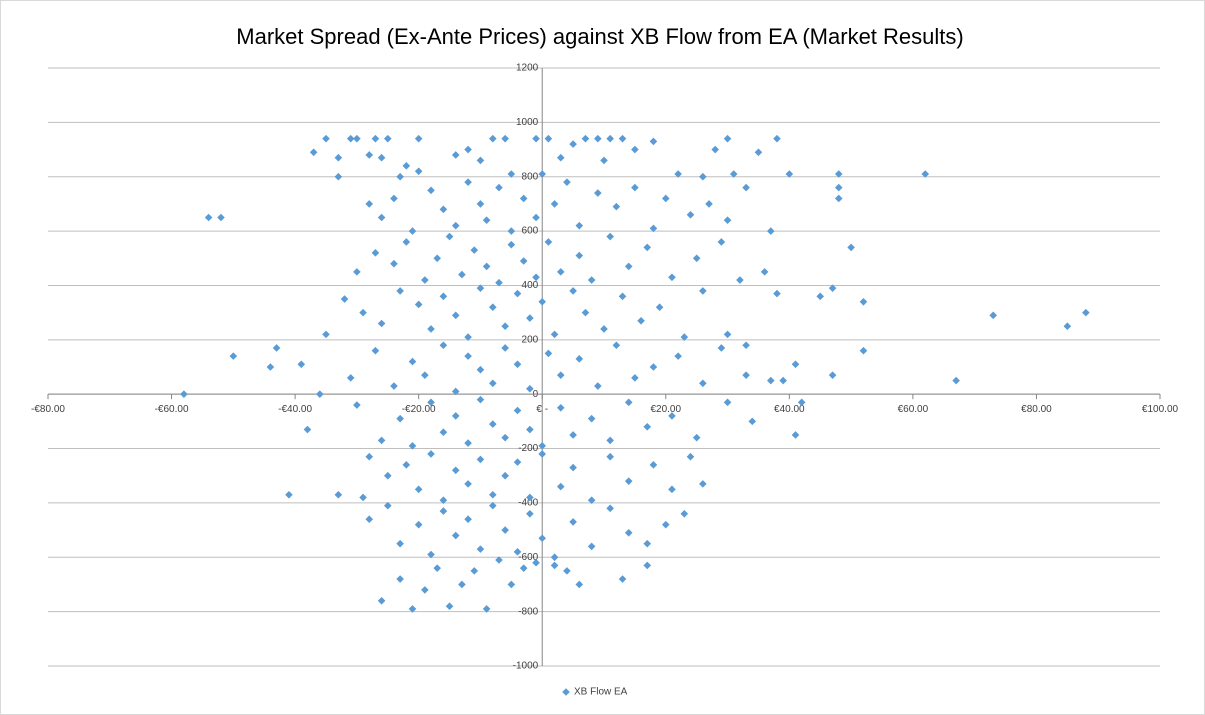  What do you see at coordinates (527, 68) in the screenshot?
I see `y-tick-label: 1200` at bounding box center [527, 68].